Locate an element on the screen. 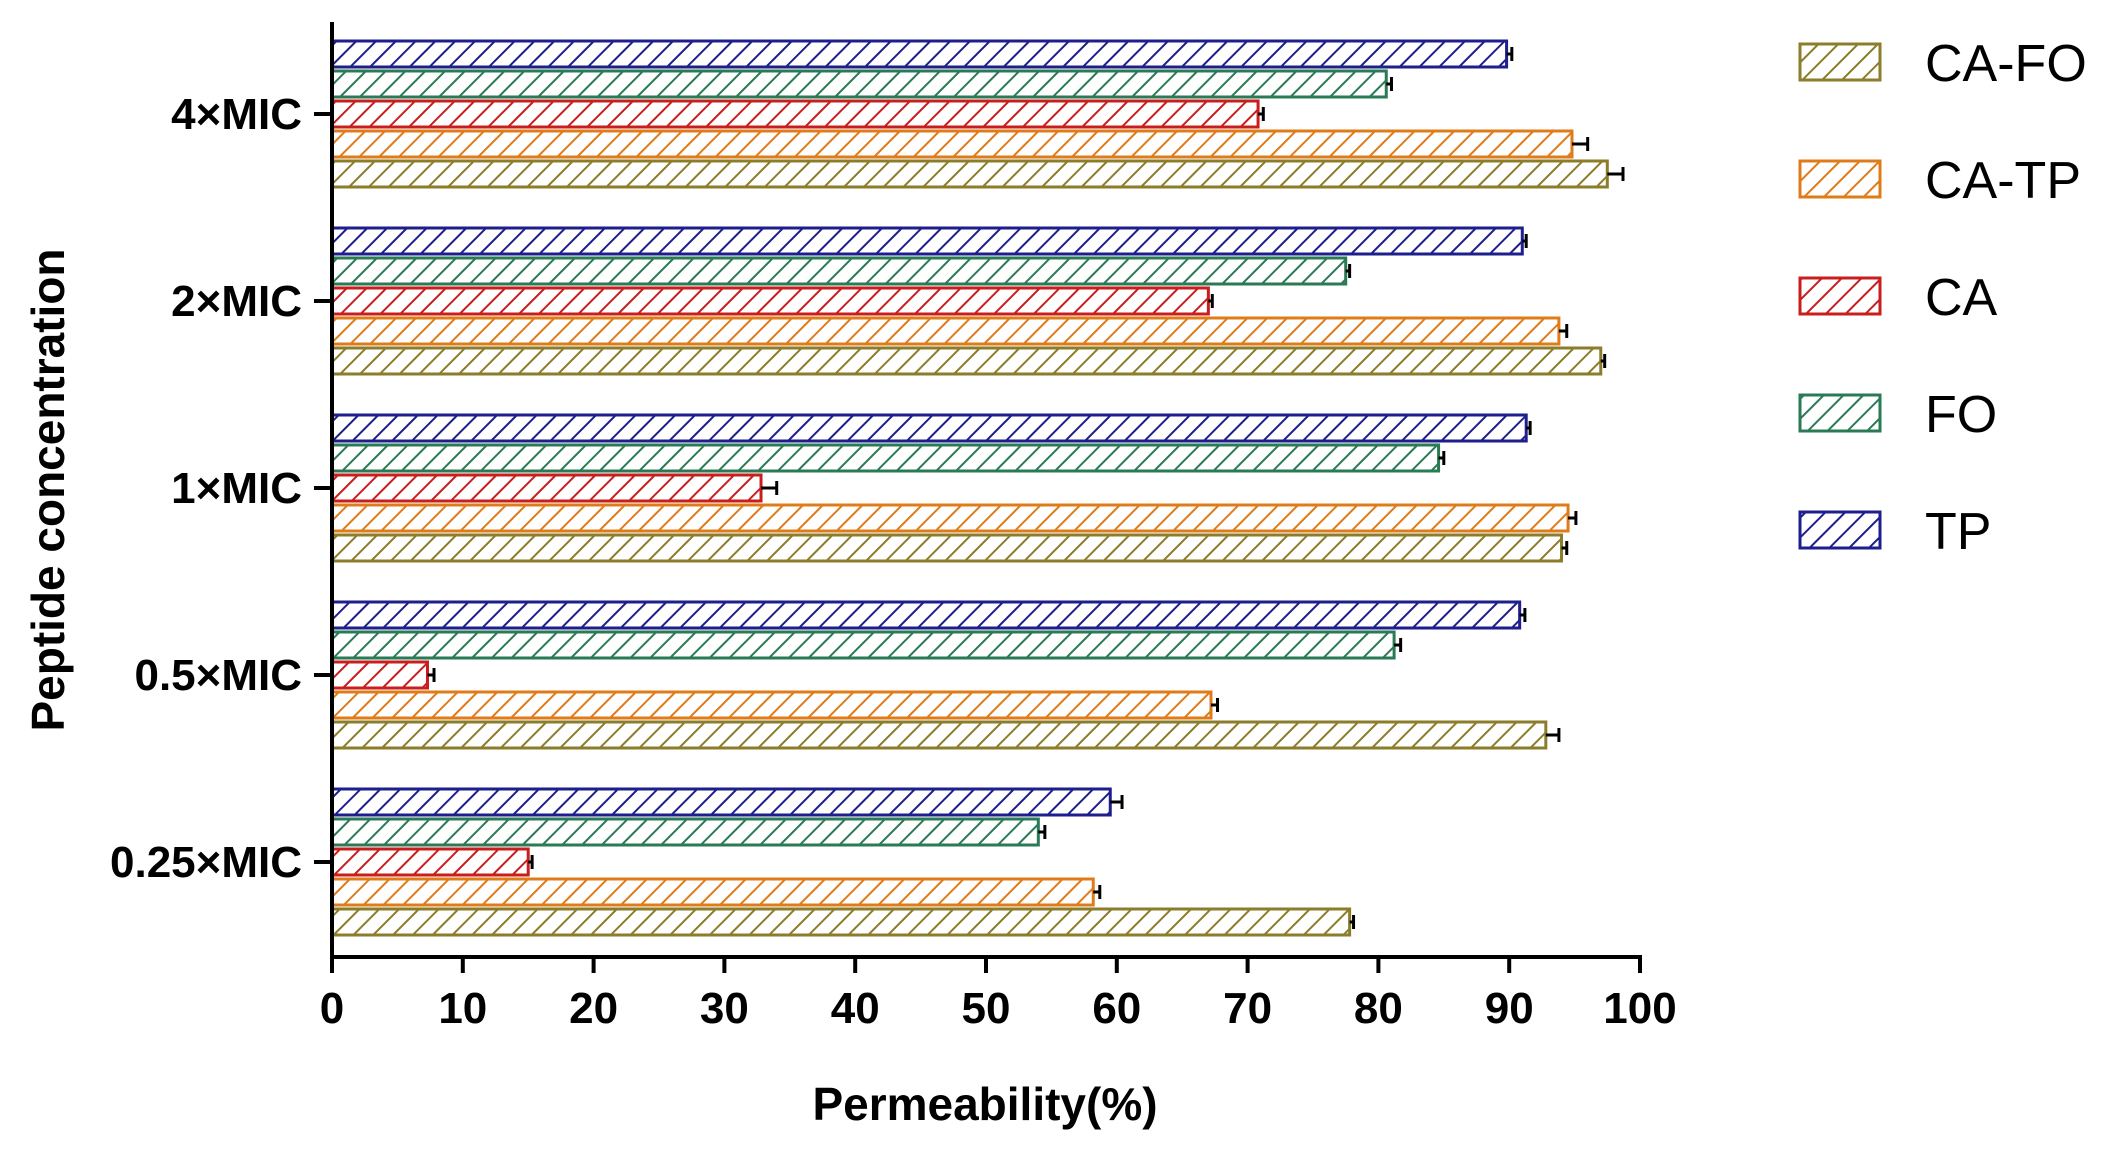  legend-label-CA: CA is located at coordinates (1961, 298).